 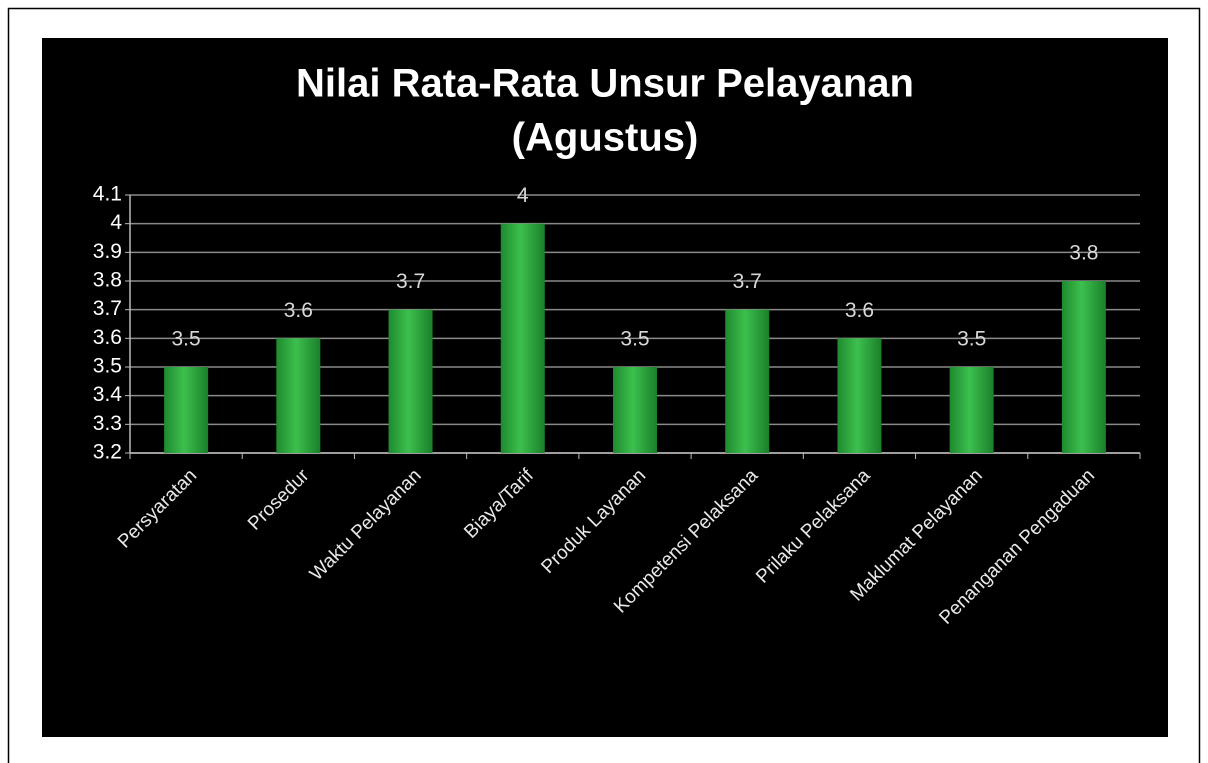 What do you see at coordinates (107, 280) in the screenshot?
I see `y-tick-label: 3.8` at bounding box center [107, 280].